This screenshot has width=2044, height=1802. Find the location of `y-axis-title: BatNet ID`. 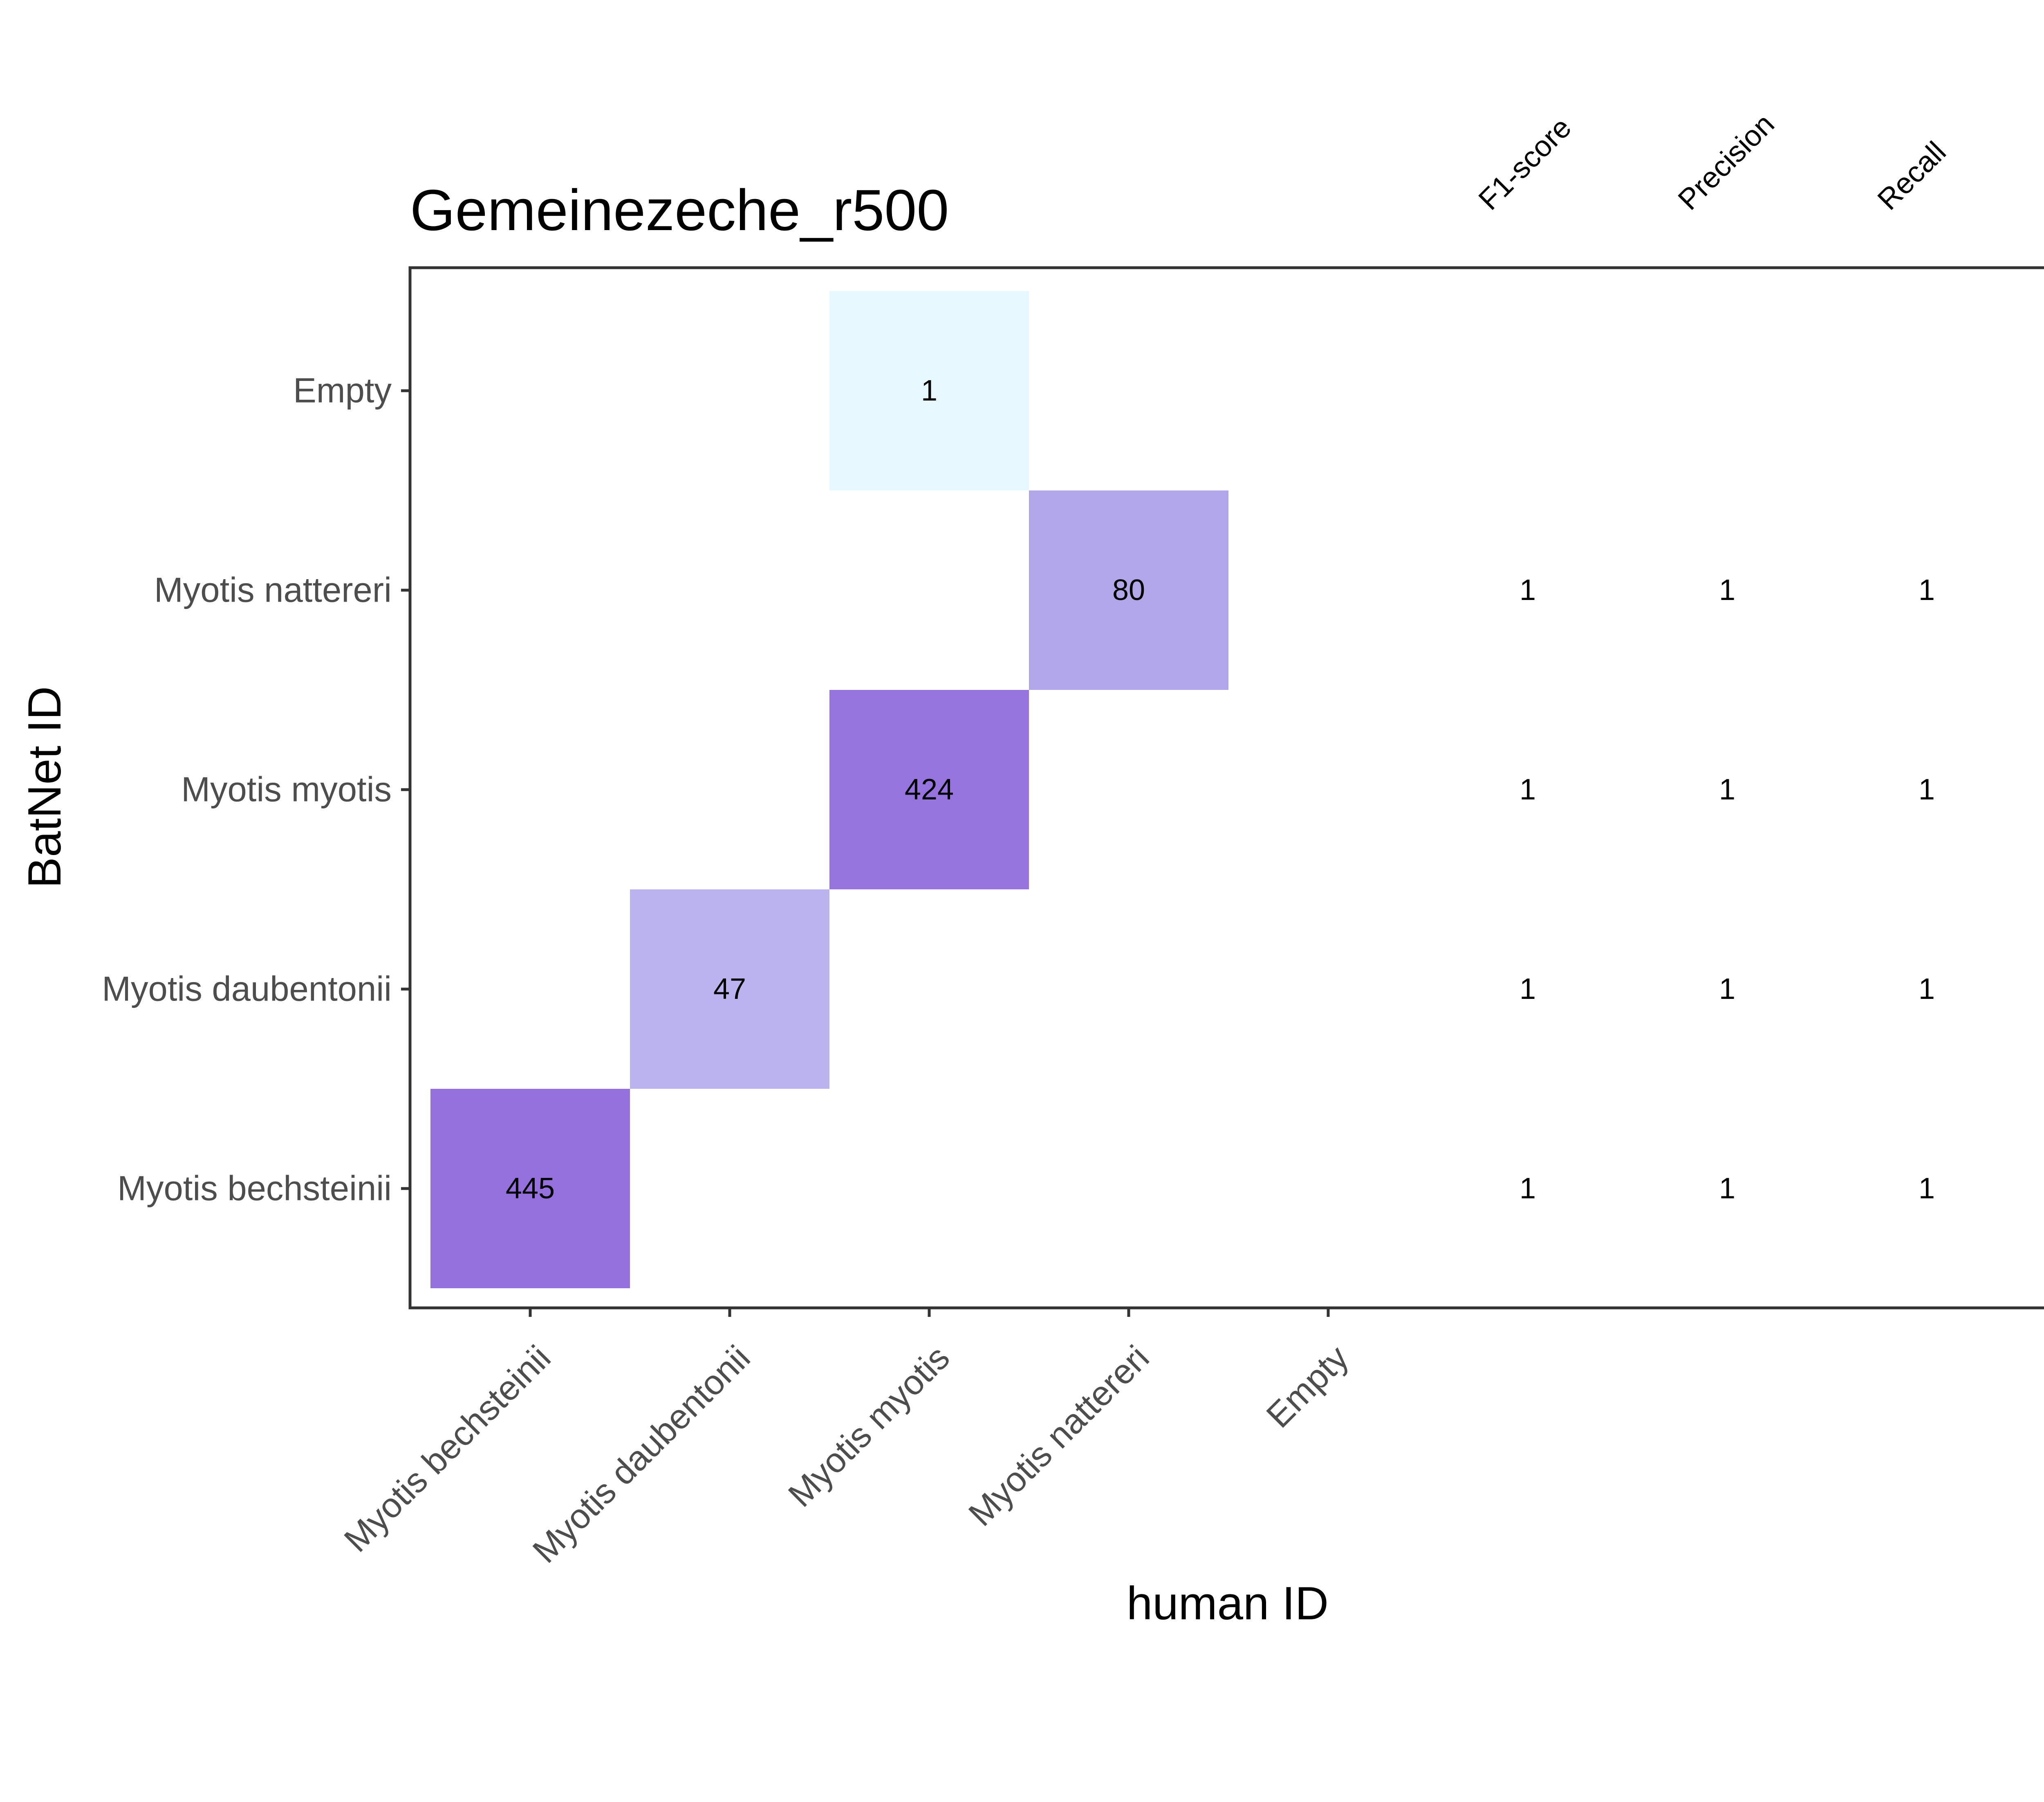

y-axis-title: BatNet ID is located at coordinates (45, 787).